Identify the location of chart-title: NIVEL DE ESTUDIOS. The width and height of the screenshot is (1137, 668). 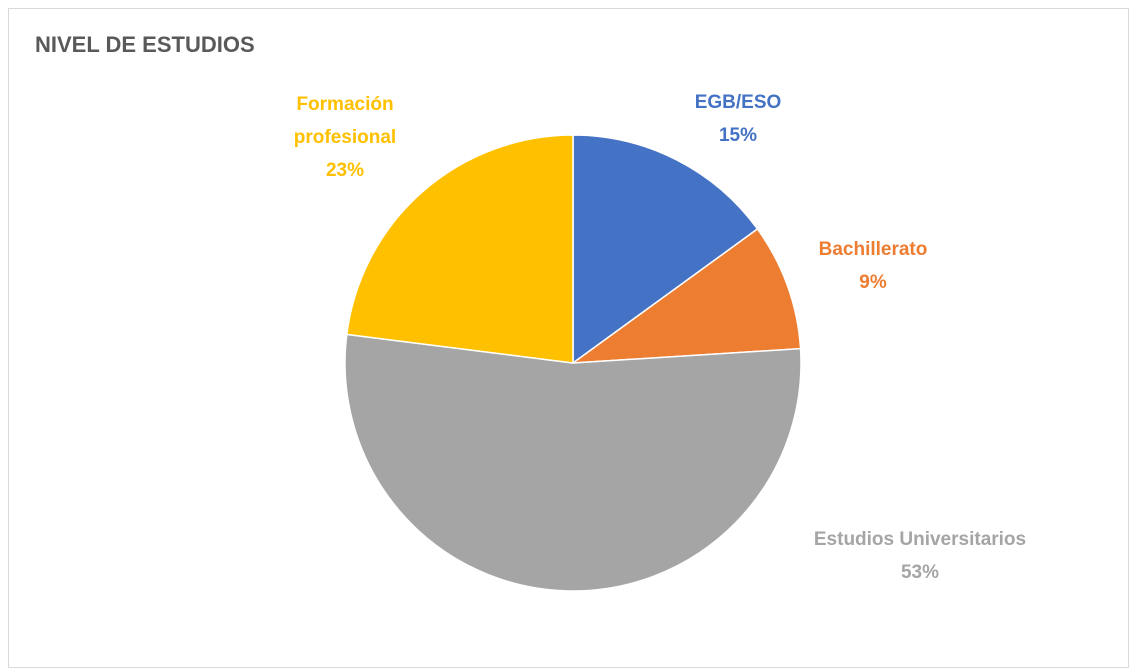
(145, 44).